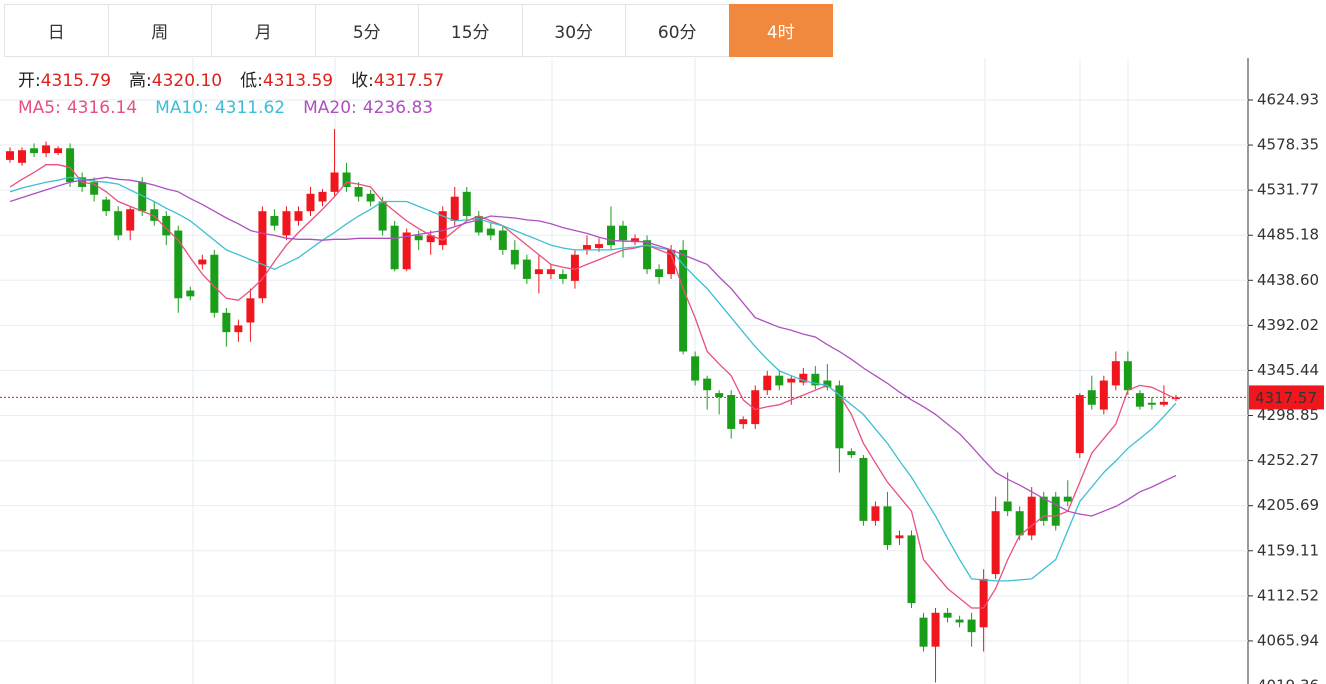 The width and height of the screenshot is (1326, 684). Describe the element at coordinates (398, 108) in the screenshot. I see `legend-value: 4236.83` at that location.